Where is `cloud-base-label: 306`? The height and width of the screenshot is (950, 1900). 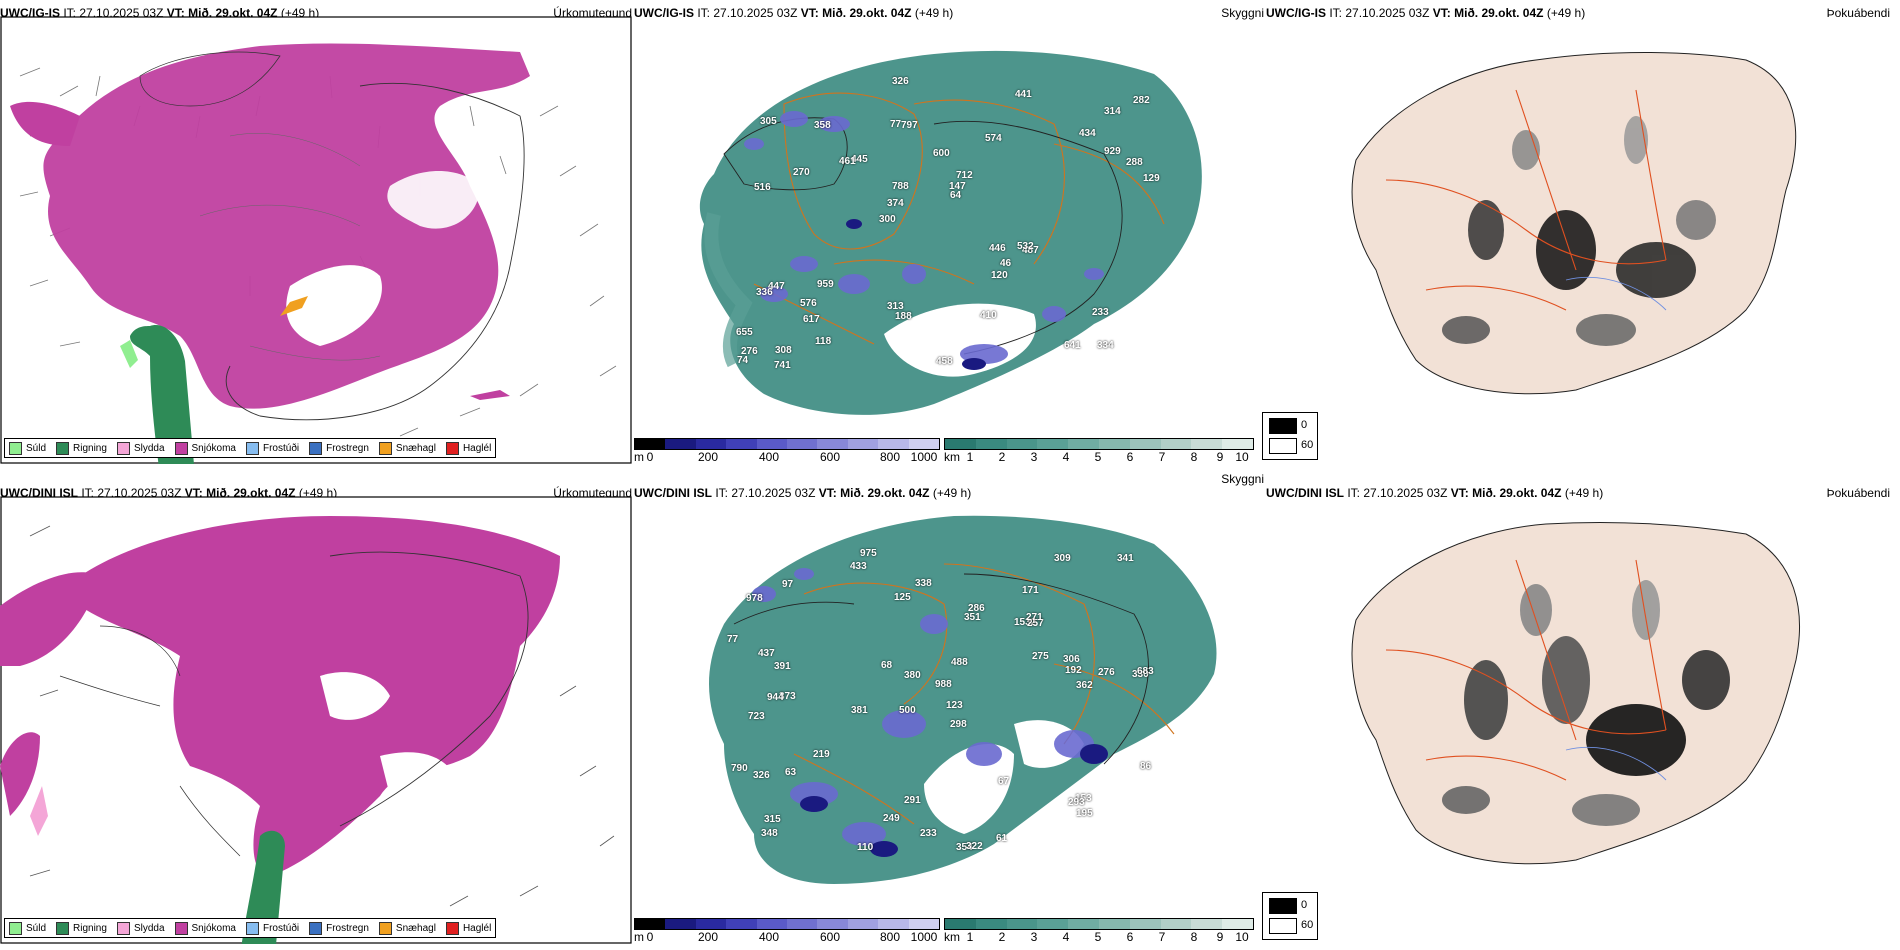 cloud-base-label: 306 is located at coordinates (1071, 659).